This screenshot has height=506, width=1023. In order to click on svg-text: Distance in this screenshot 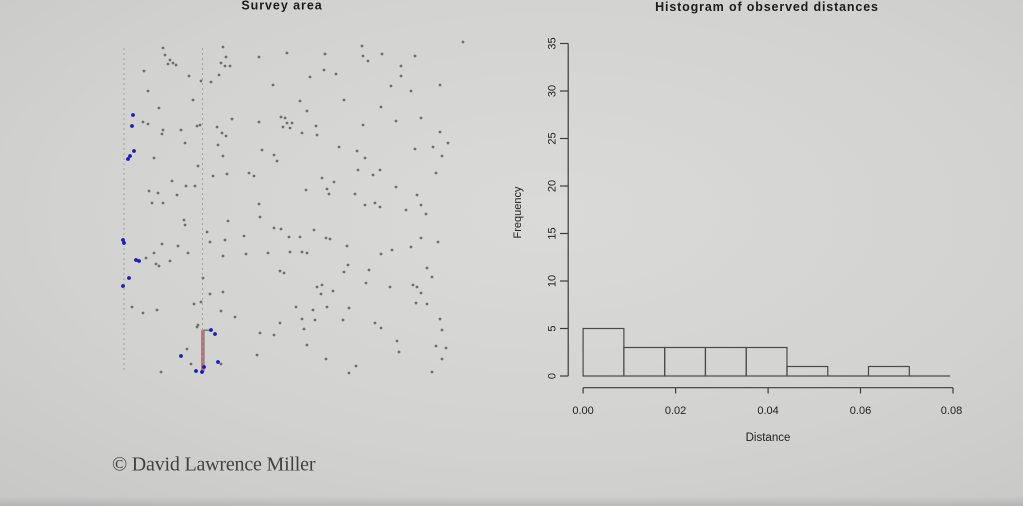, I will do `click(768, 438)`.